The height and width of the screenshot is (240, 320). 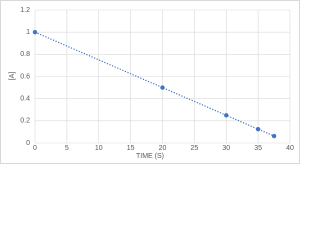 I want to click on y-axis-label: [A], so click(x=12, y=76).